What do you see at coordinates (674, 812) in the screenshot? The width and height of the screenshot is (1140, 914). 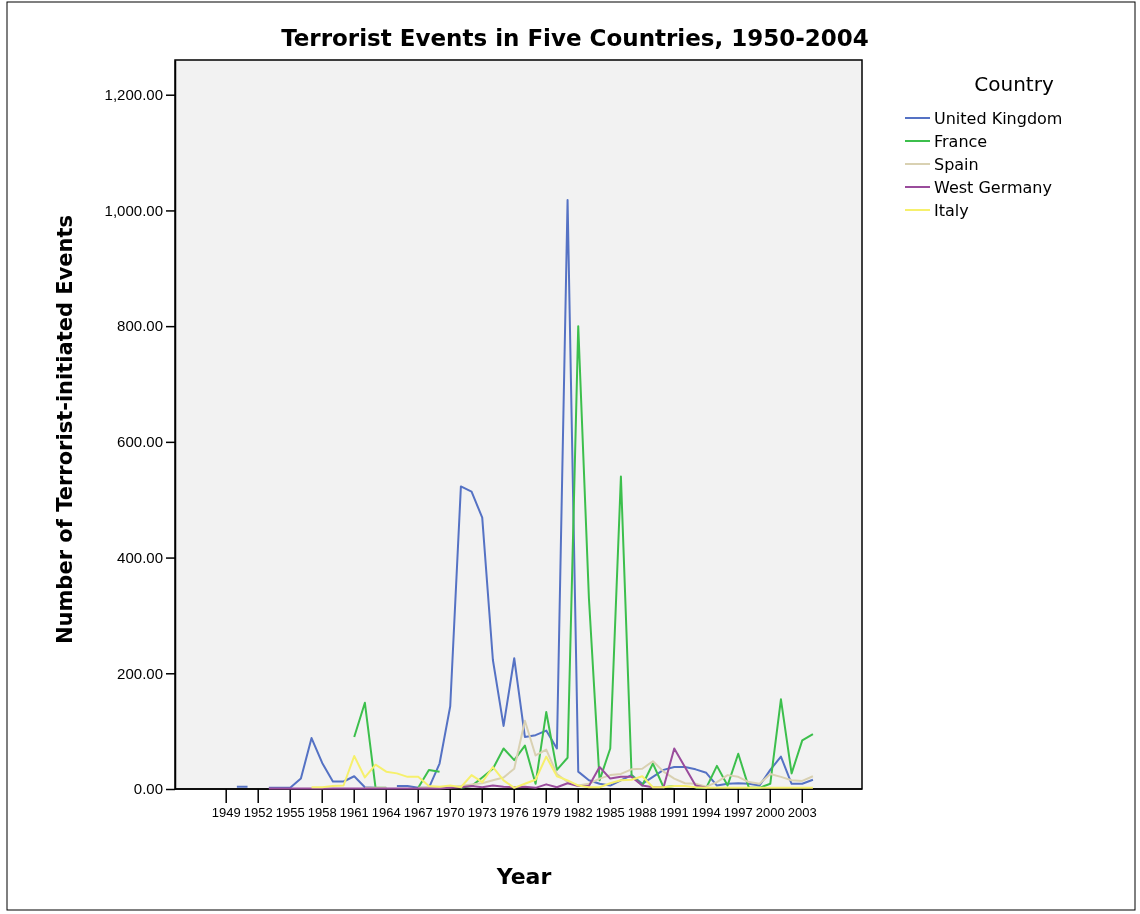 I see `x-tick-label: 1991` at bounding box center [674, 812].